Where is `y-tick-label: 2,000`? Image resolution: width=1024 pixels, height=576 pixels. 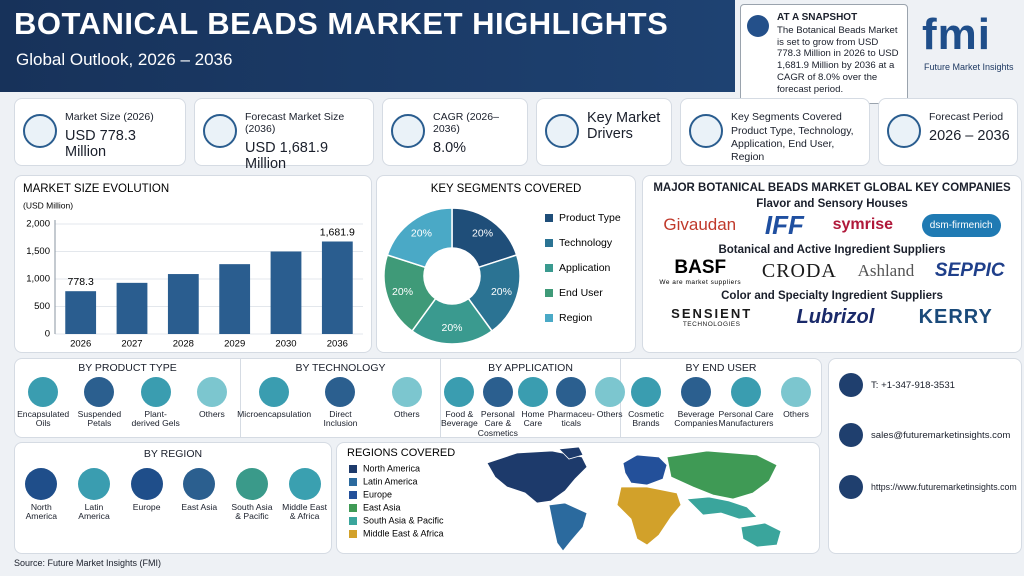 y-tick-label: 2,000 is located at coordinates (38, 224).